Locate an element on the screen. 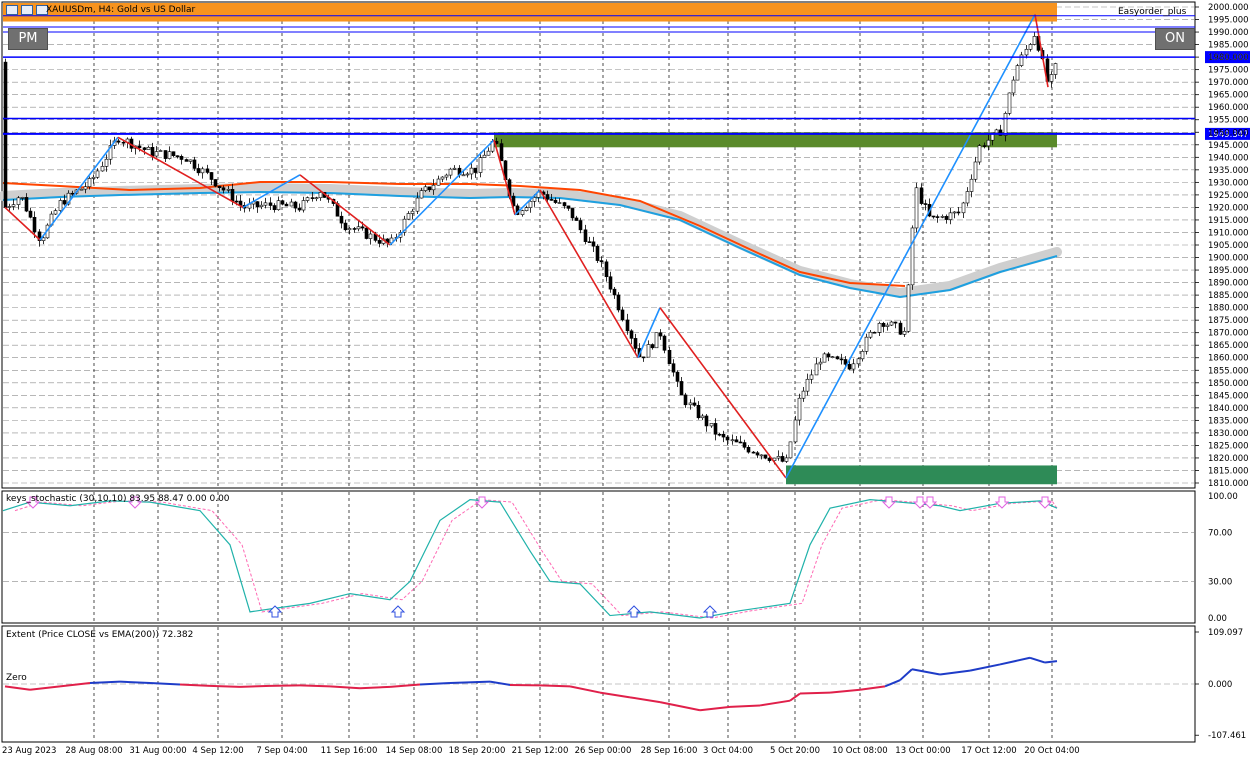 The height and width of the screenshot is (759, 1260). price-tick-label: 1865.000 is located at coordinates (1228, 346).